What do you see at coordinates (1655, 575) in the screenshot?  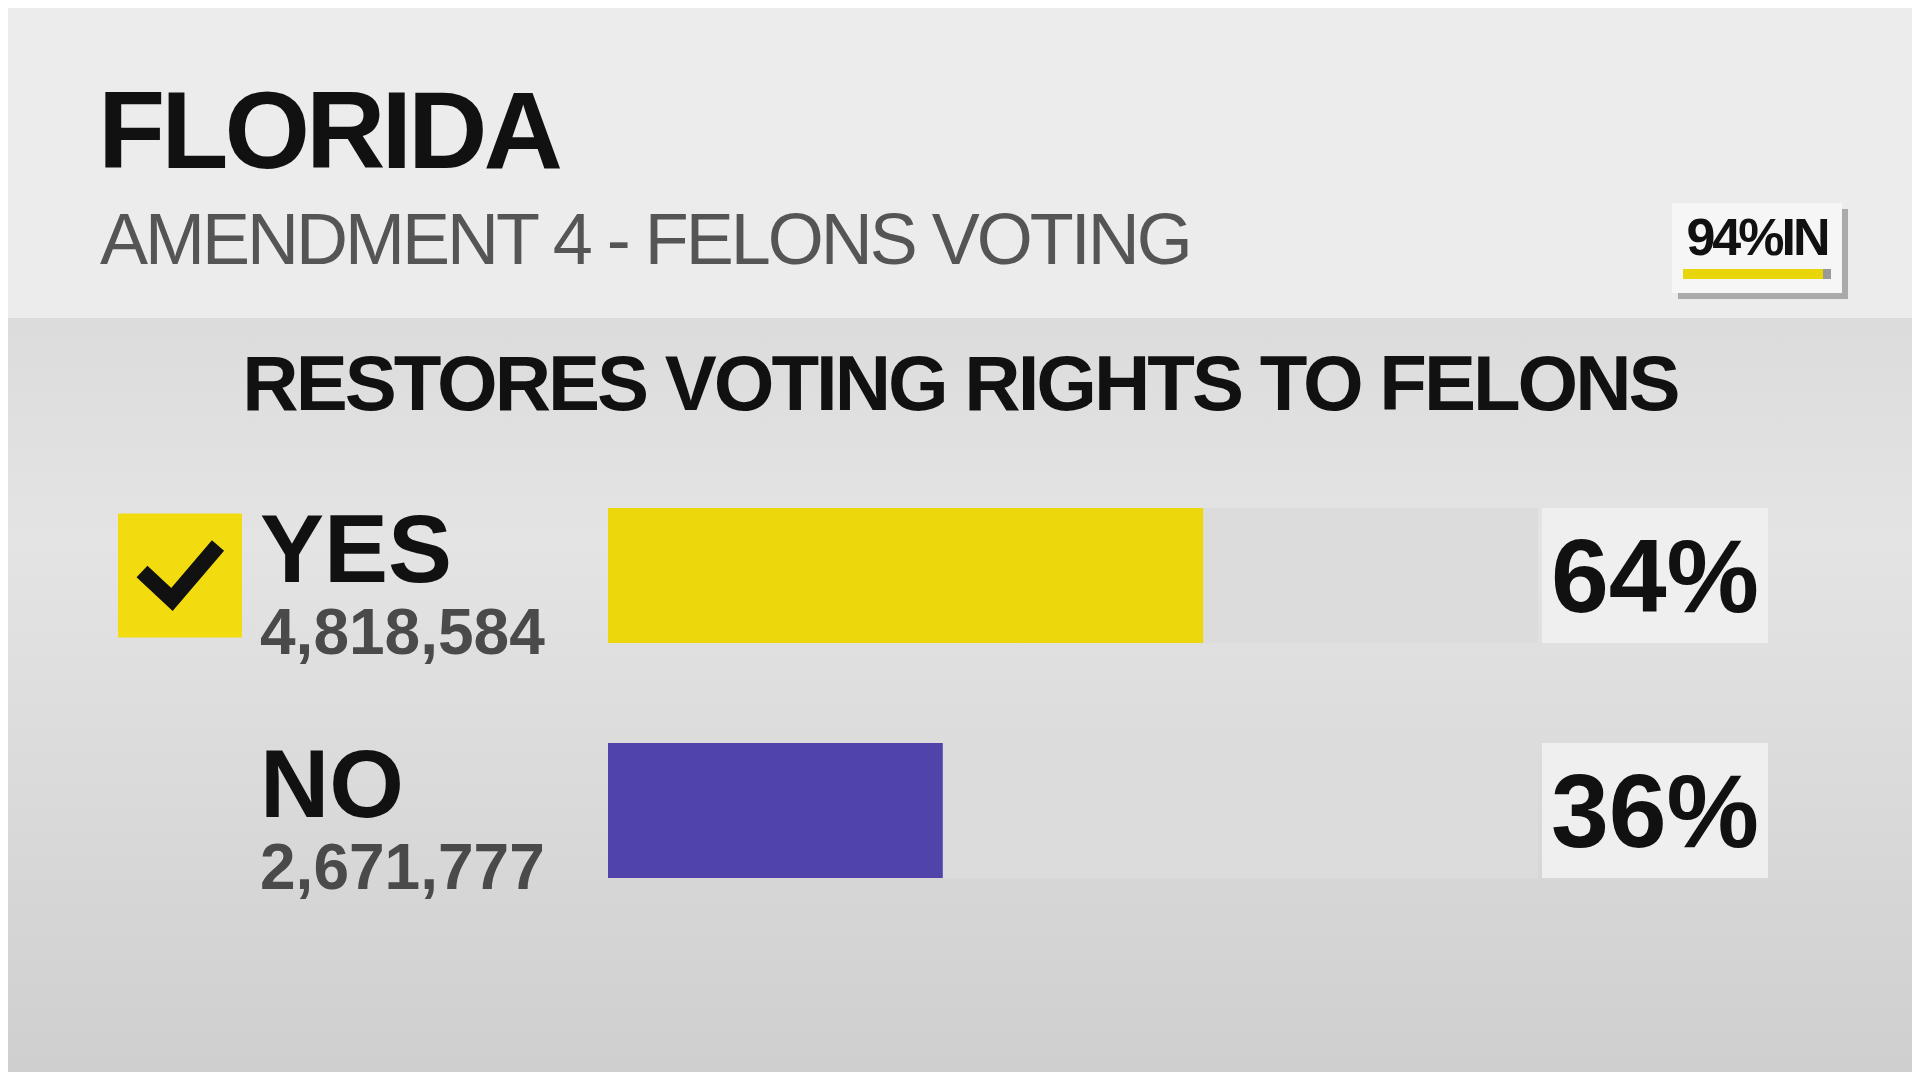 I see `data-label: 64%` at bounding box center [1655, 575].